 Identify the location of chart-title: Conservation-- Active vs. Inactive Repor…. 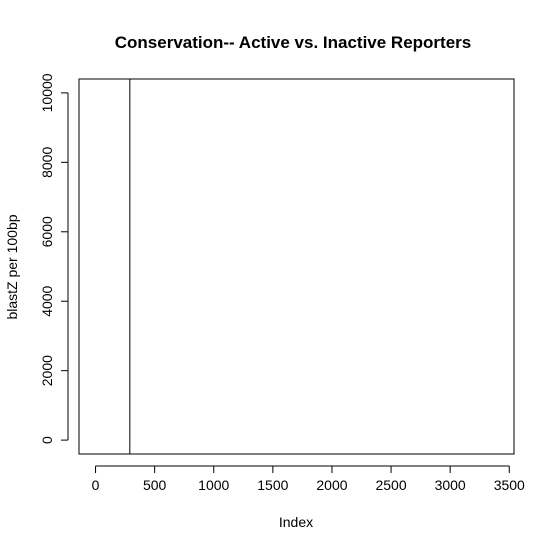
(293, 42).